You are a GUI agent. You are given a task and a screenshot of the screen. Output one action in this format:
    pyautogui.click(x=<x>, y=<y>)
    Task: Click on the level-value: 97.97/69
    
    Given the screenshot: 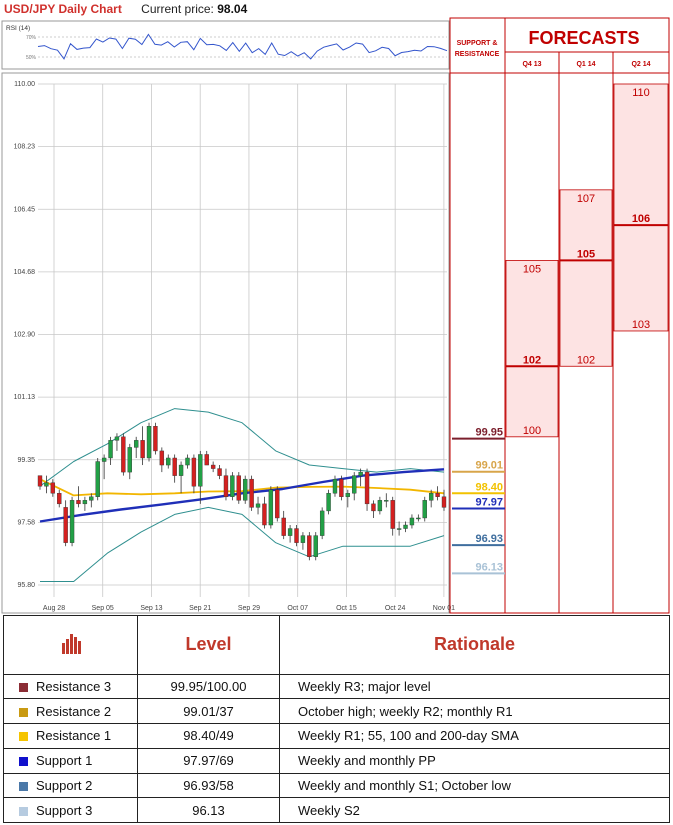 What is the action you would take?
    pyautogui.click(x=208, y=760)
    